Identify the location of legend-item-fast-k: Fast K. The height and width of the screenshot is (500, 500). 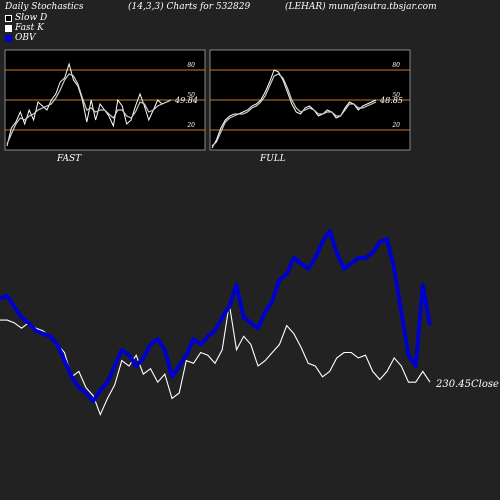
(24, 28).